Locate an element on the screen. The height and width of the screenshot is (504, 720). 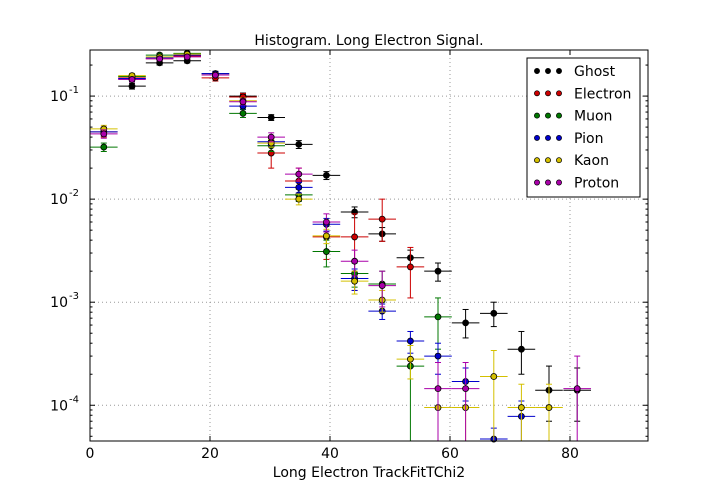
x-tick-label: 0 is located at coordinates (90, 454).